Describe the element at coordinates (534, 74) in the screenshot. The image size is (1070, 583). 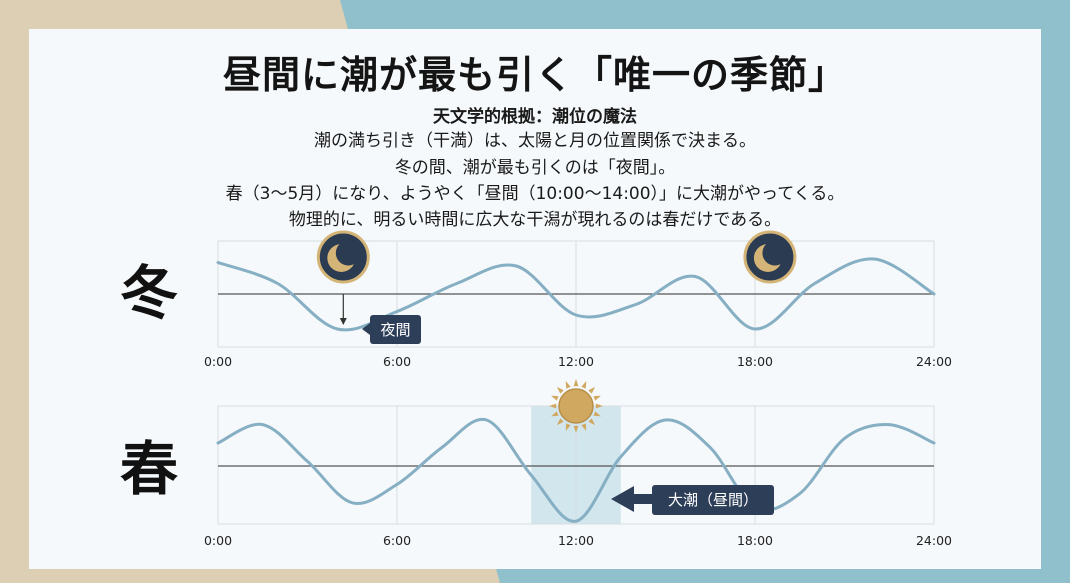
I see `page-title: 昼間に潮が最も引く「唯一の季節」` at that location.